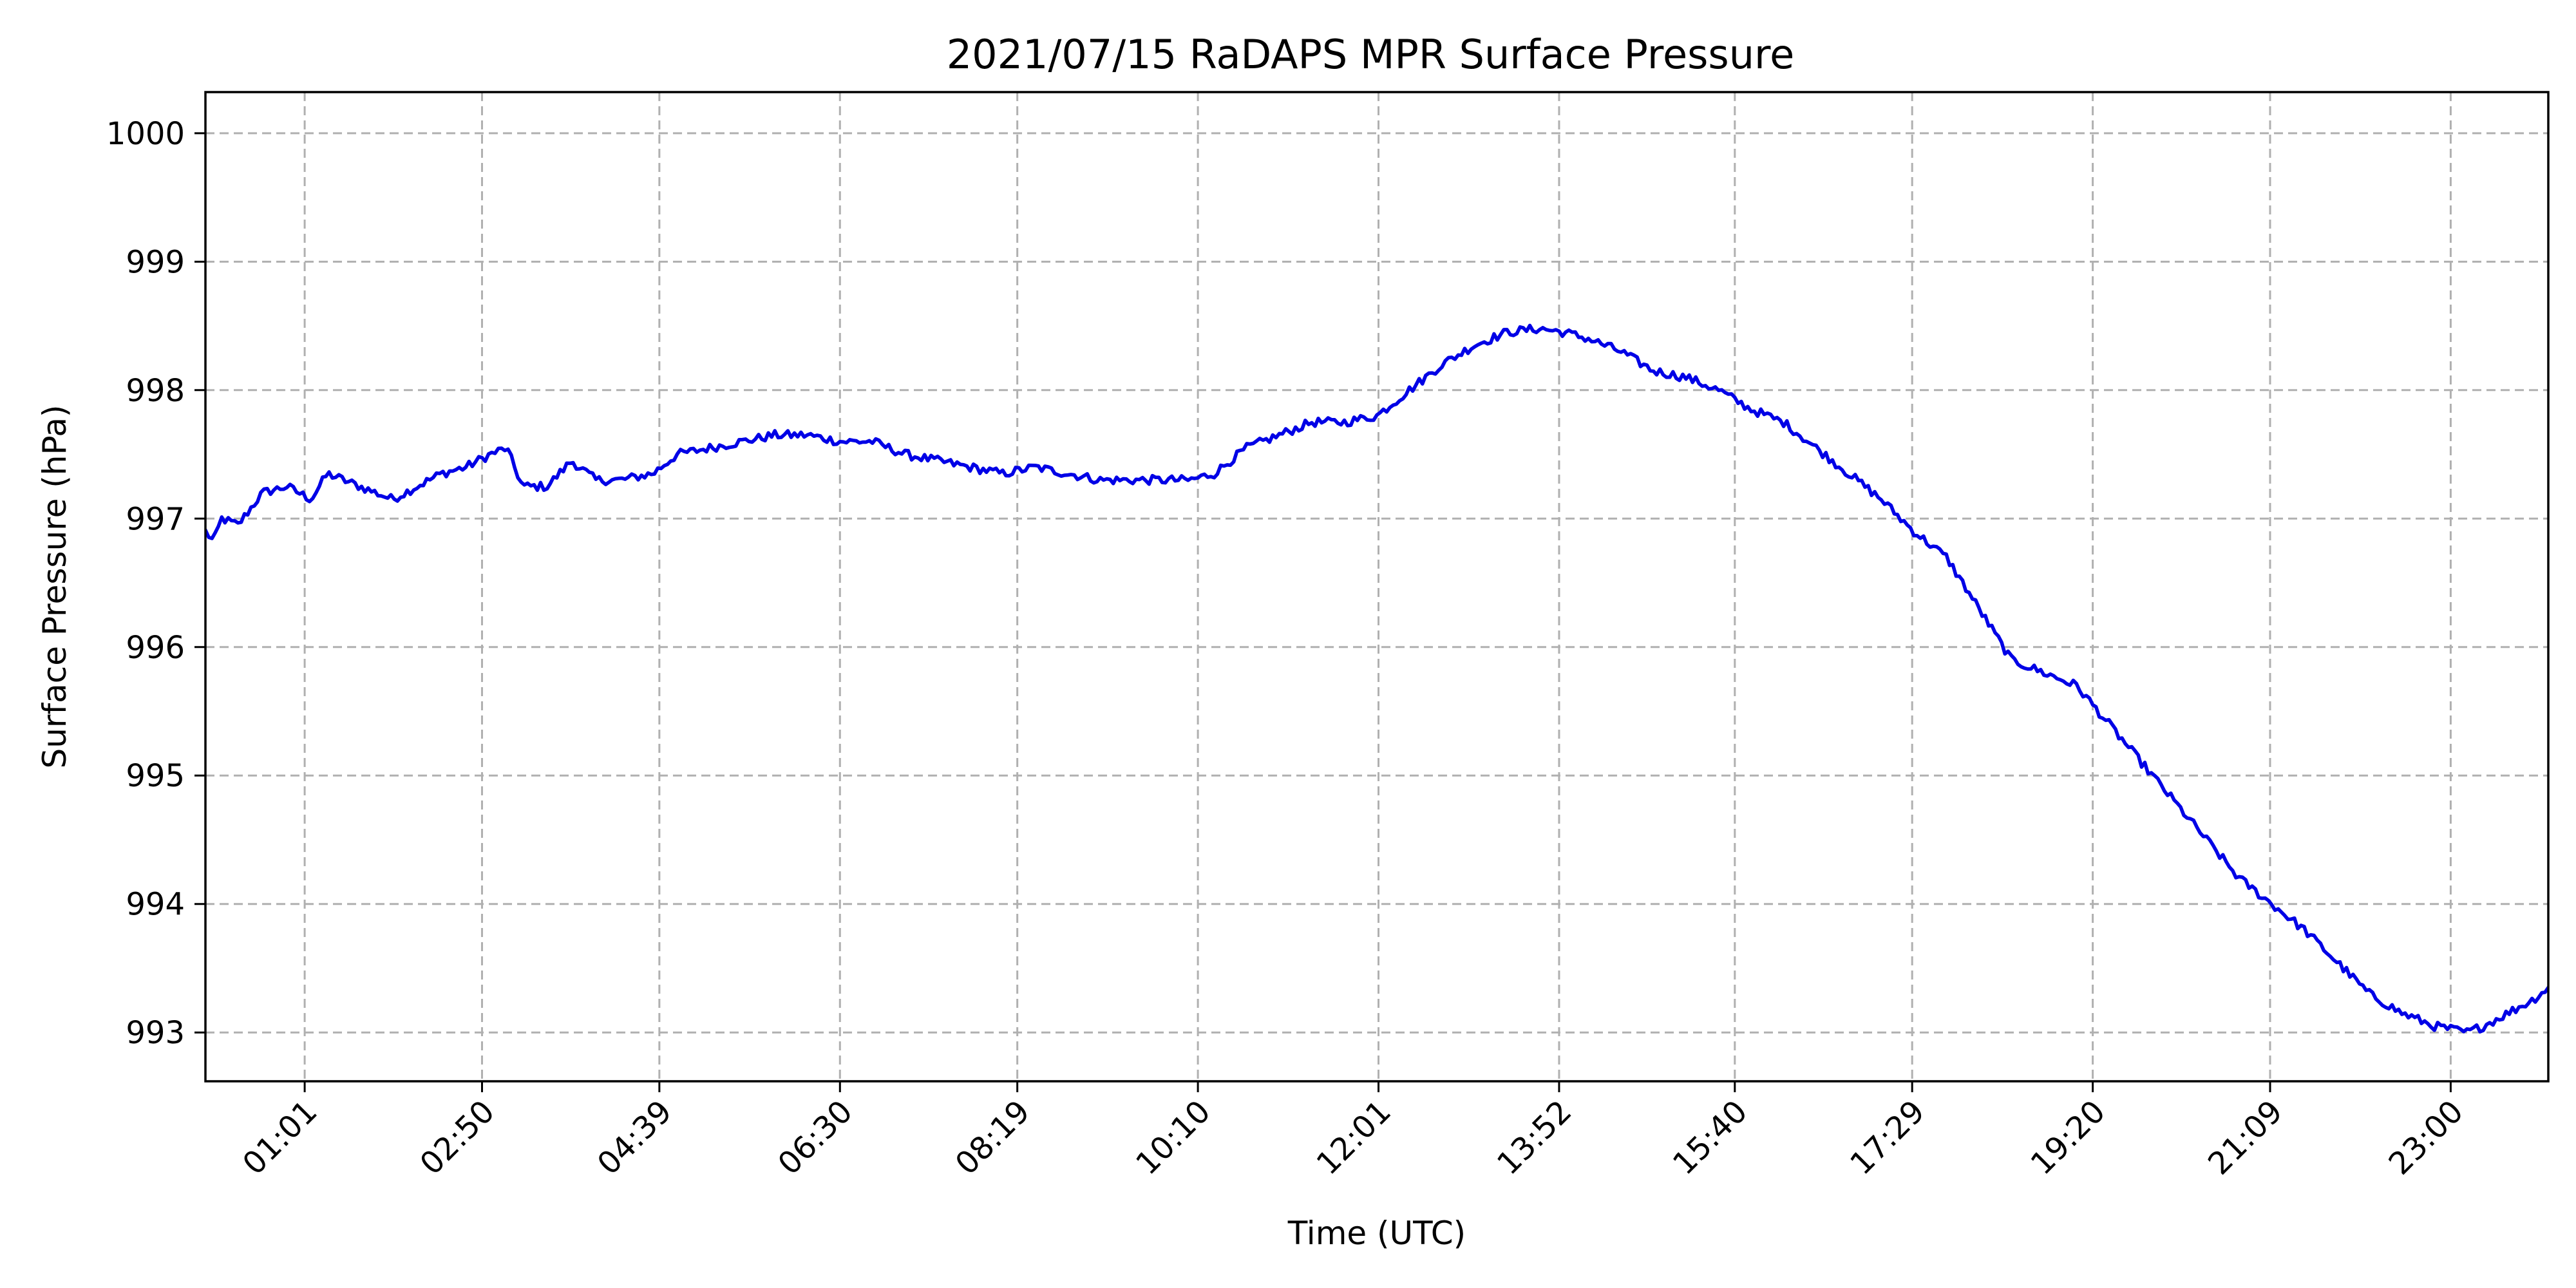 This screenshot has width=2576, height=1288. I want to click on y-tick-label: 996, so click(155, 648).